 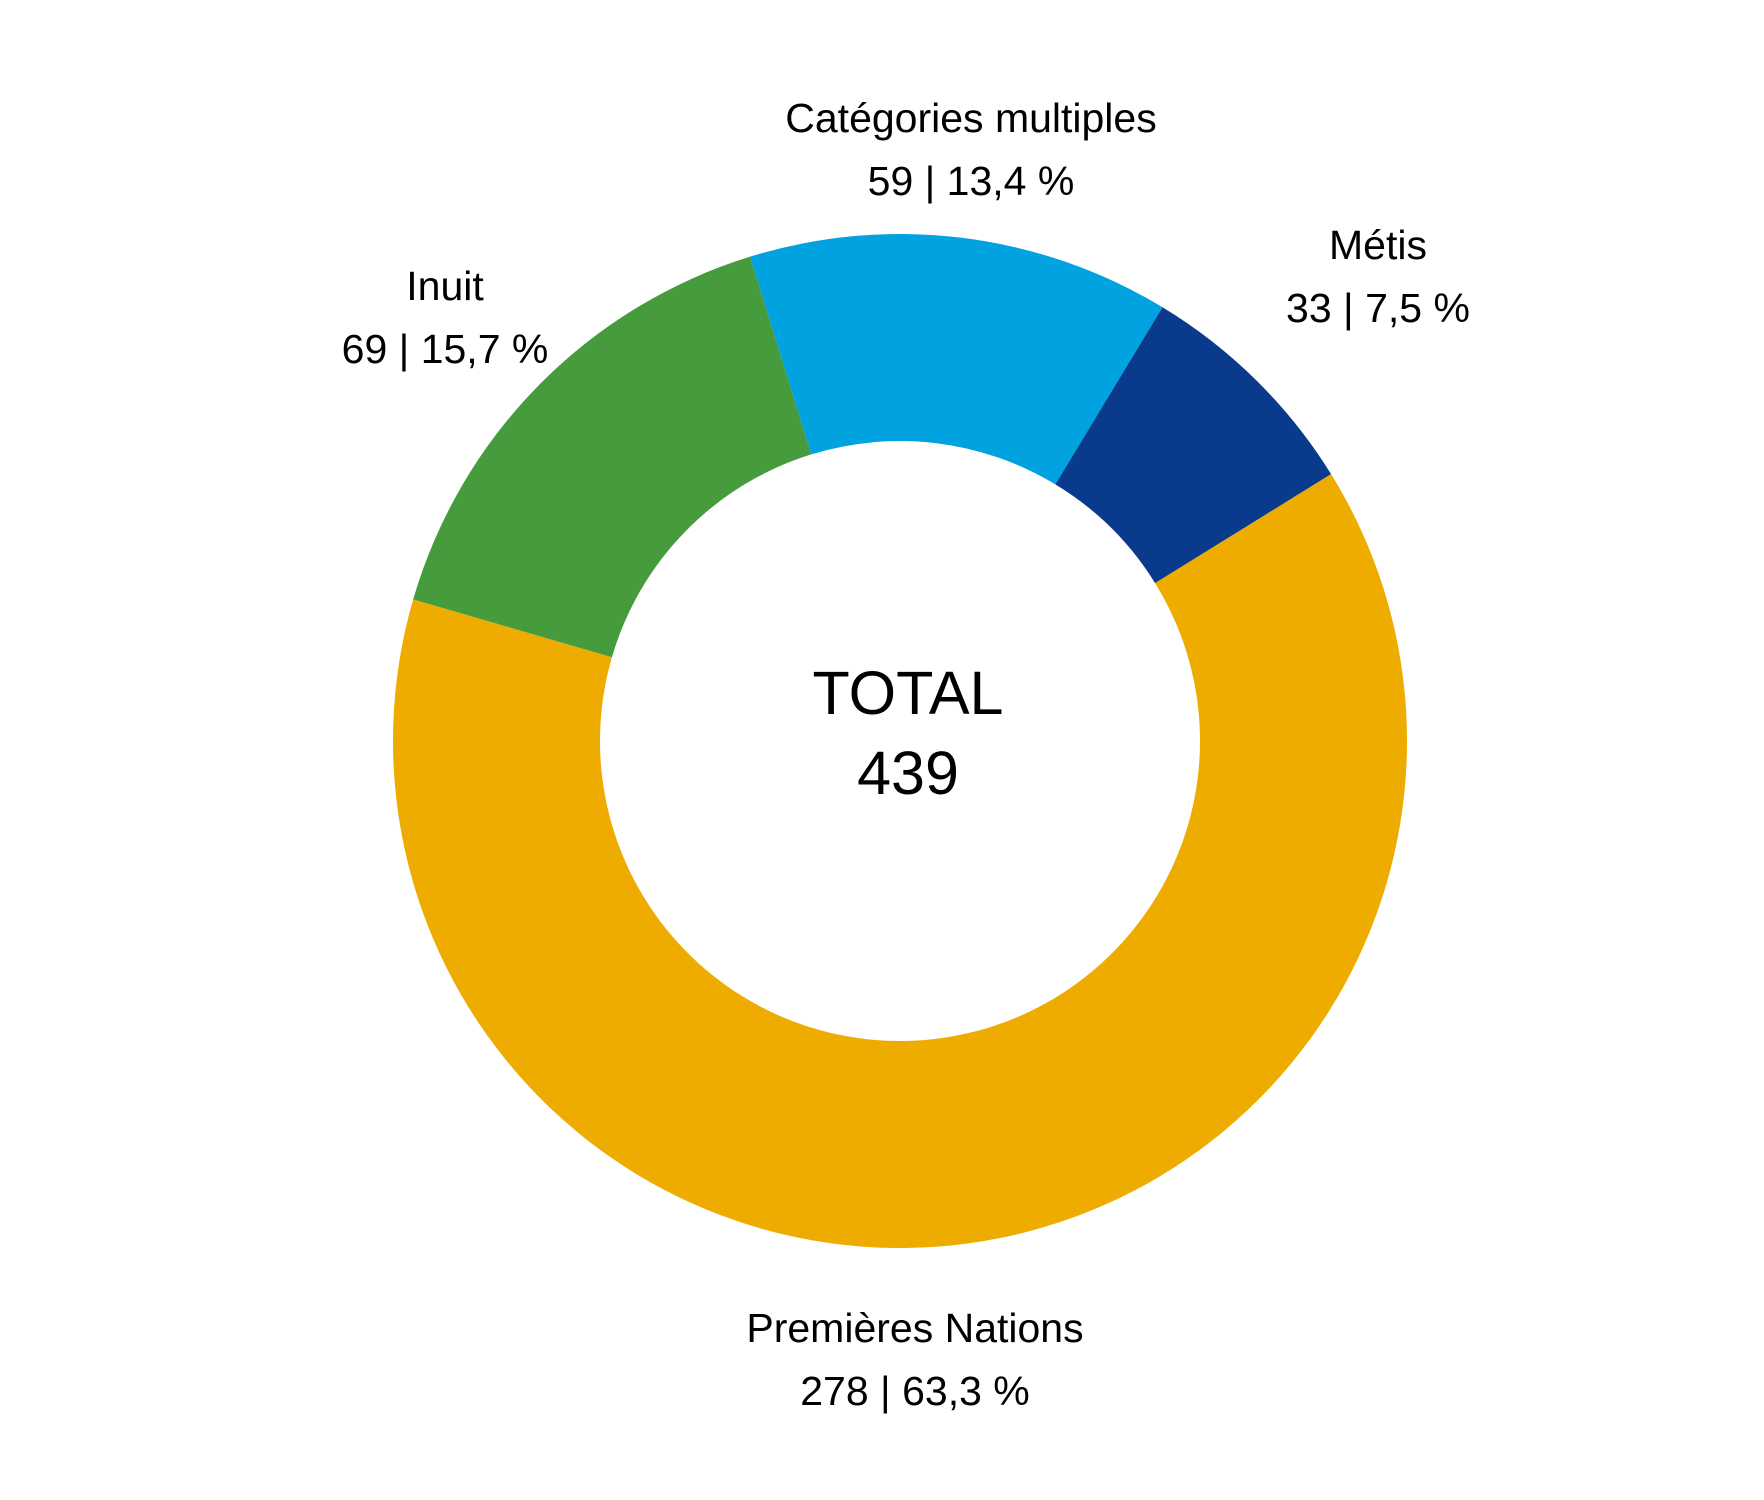 What do you see at coordinates (956, 359) in the screenshot?
I see `donut-segment-categories-multiples` at bounding box center [956, 359].